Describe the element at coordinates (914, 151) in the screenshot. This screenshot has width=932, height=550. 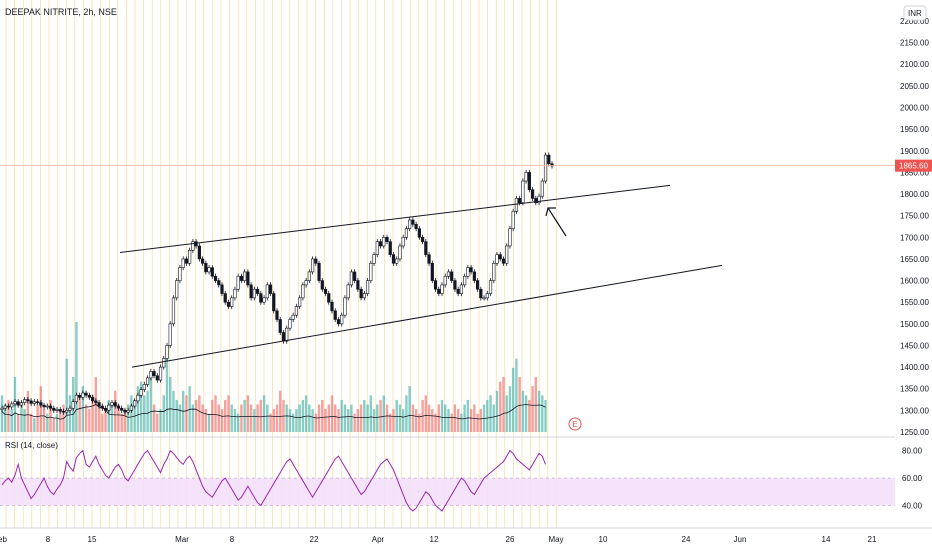
I see `price-tick: 1900.00` at that location.